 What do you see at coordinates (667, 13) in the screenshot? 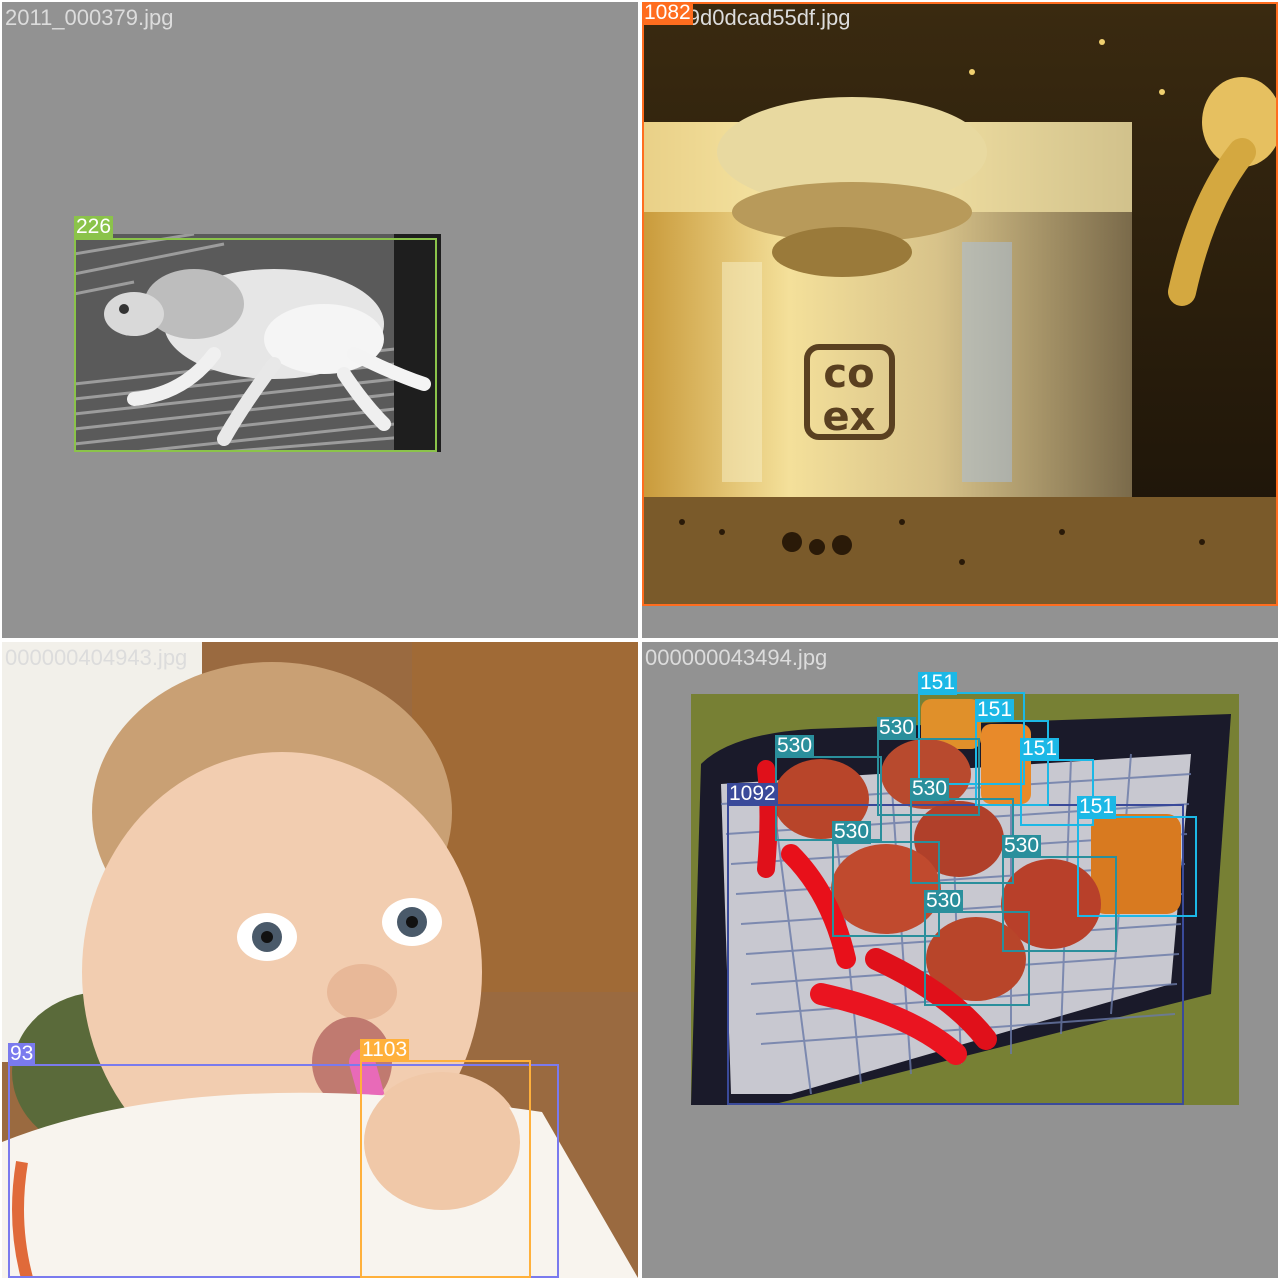
I see `detection-label: 1082` at bounding box center [667, 13].